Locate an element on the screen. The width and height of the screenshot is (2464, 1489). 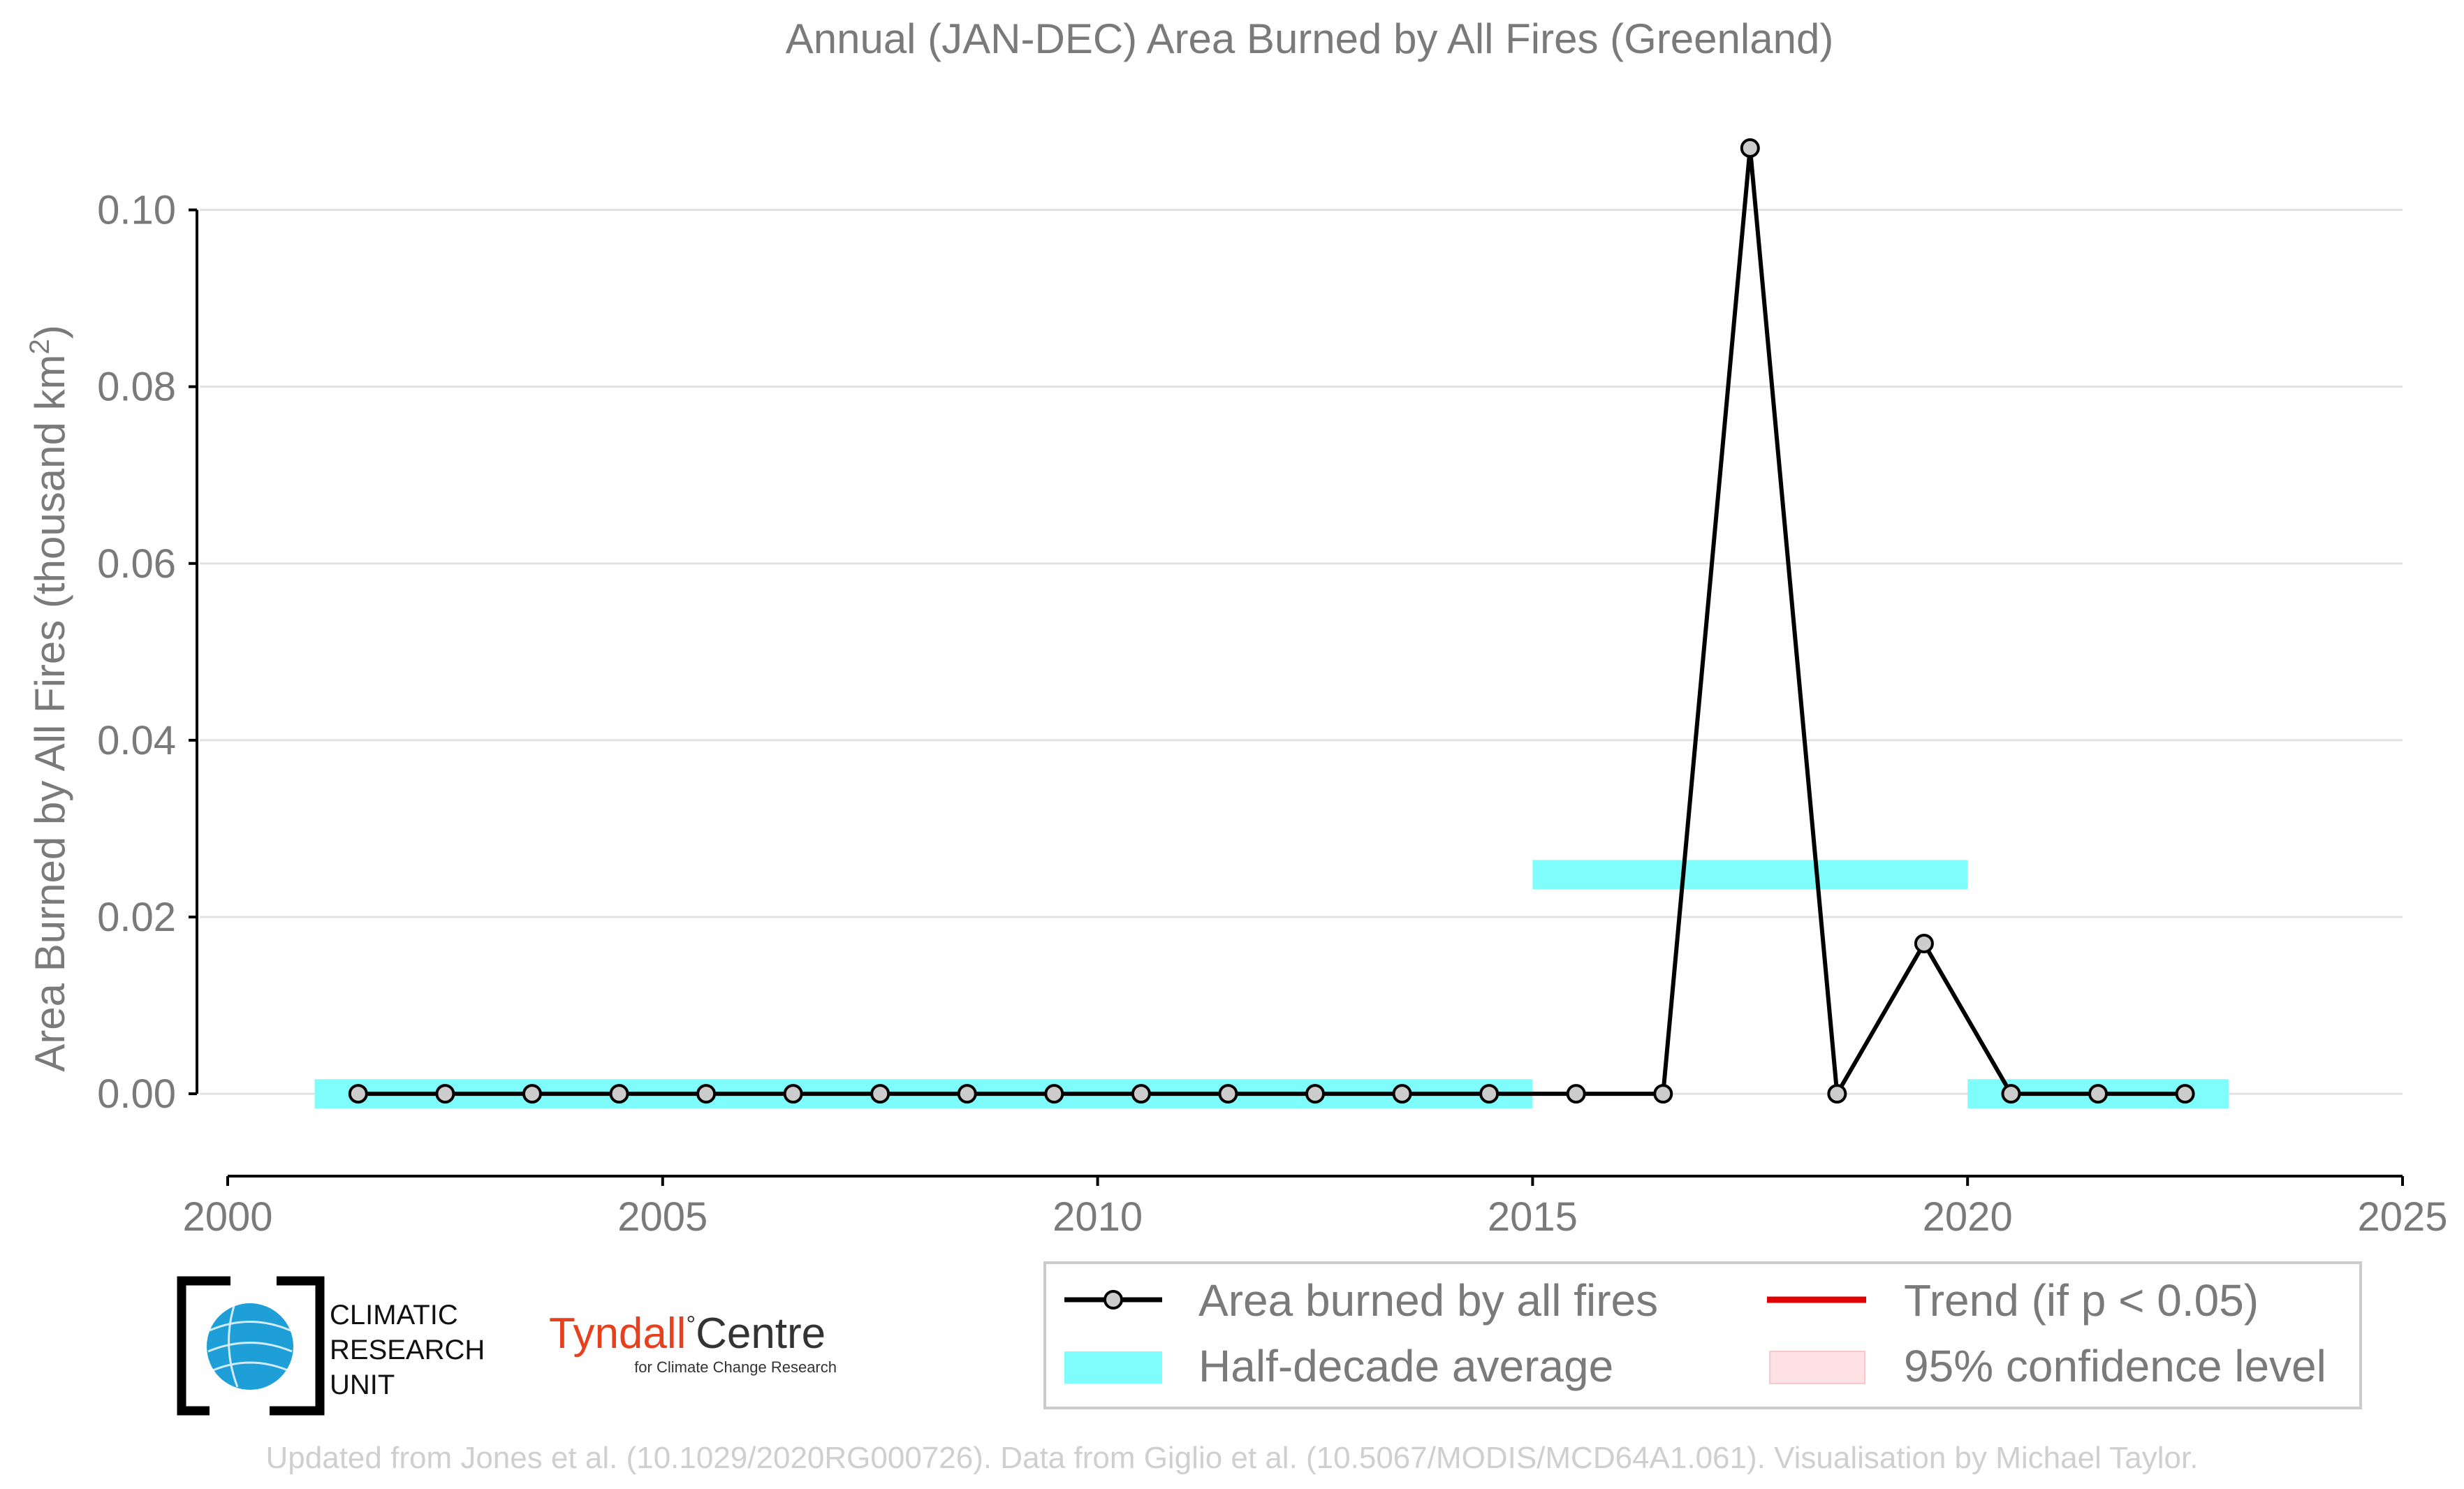
y-tick-label: 0.08 is located at coordinates (136, 387).